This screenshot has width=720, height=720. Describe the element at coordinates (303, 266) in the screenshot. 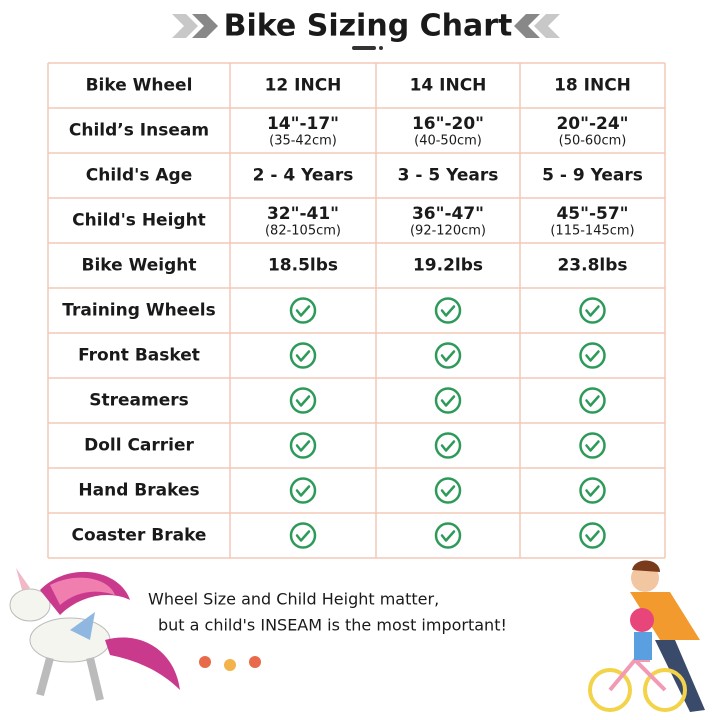

I see `cell-value: 18.5lbs` at that location.